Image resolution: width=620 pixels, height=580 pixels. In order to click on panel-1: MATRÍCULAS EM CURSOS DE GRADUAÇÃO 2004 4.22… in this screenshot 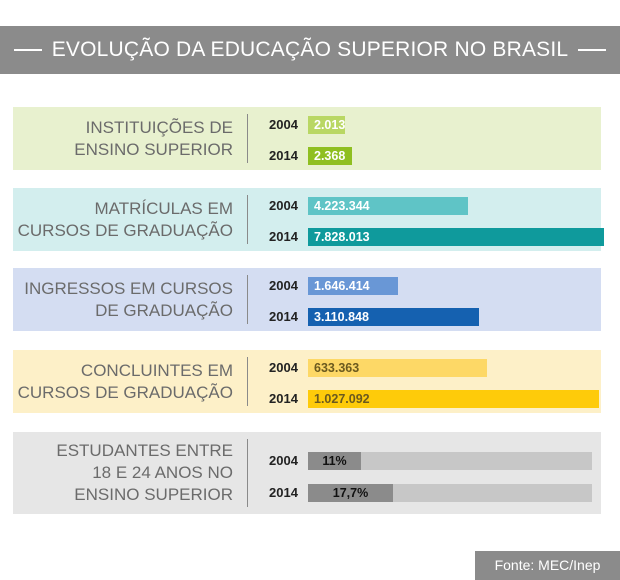, I will do `click(308, 219)`.